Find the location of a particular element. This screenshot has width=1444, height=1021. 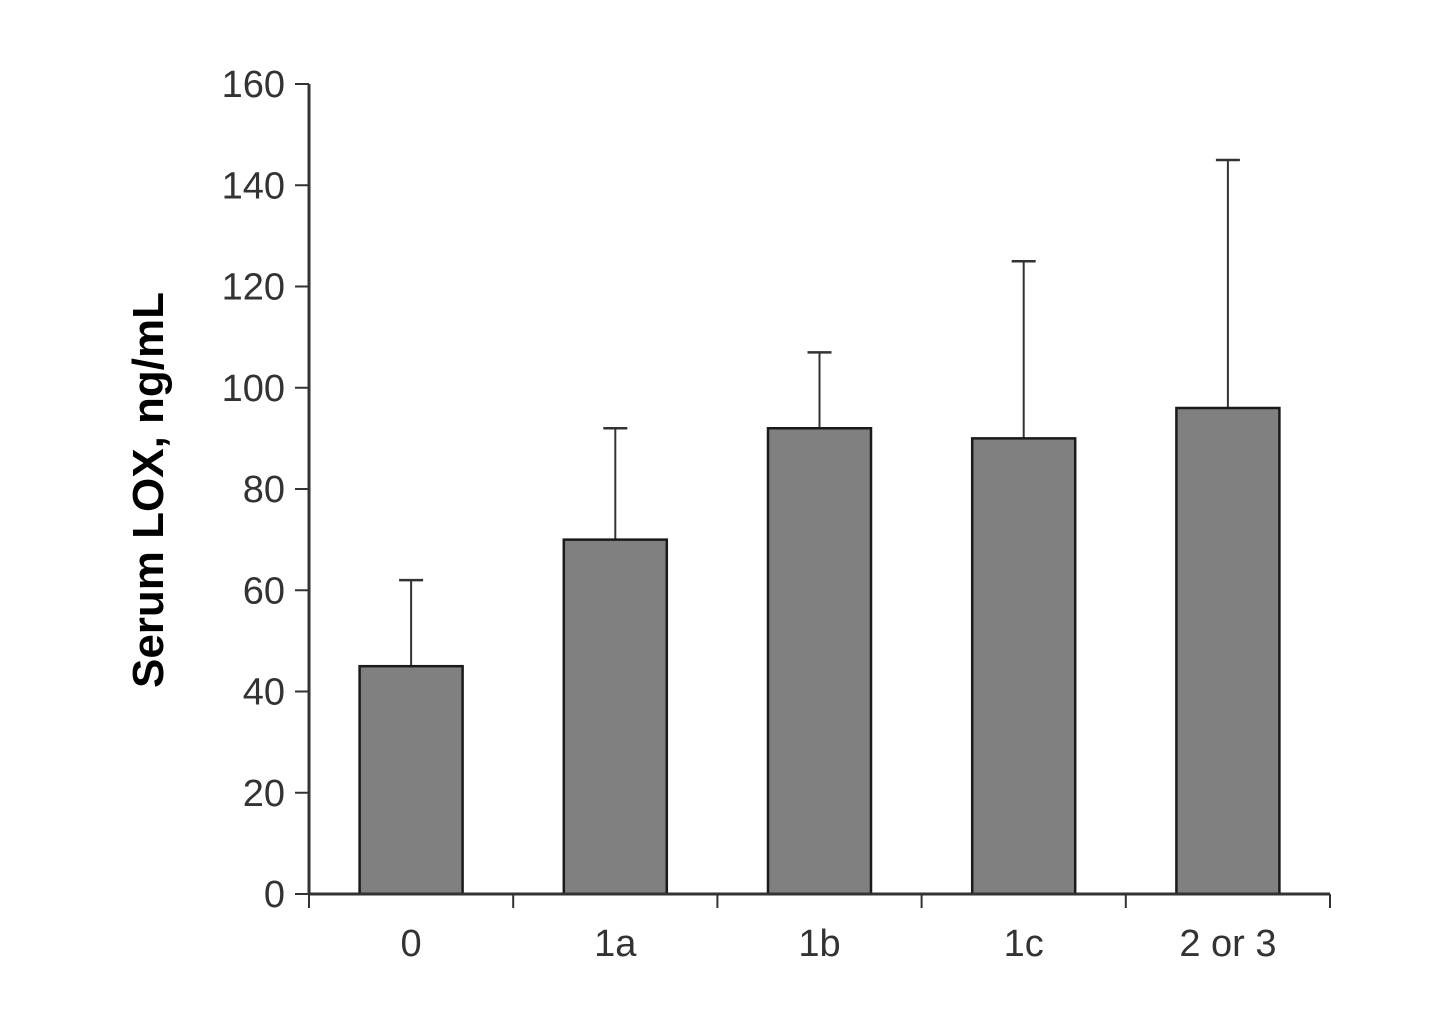

y-tick-label: 20 is located at coordinates (264, 794).